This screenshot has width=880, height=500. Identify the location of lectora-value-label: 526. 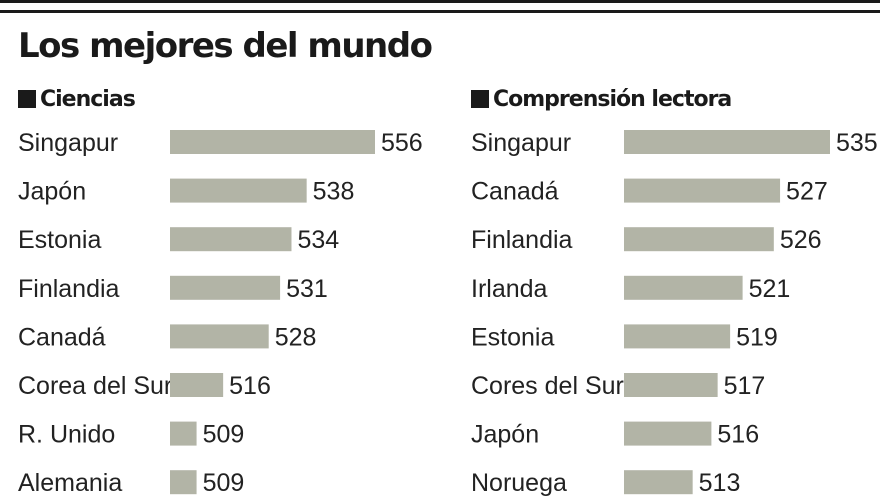
(801, 240).